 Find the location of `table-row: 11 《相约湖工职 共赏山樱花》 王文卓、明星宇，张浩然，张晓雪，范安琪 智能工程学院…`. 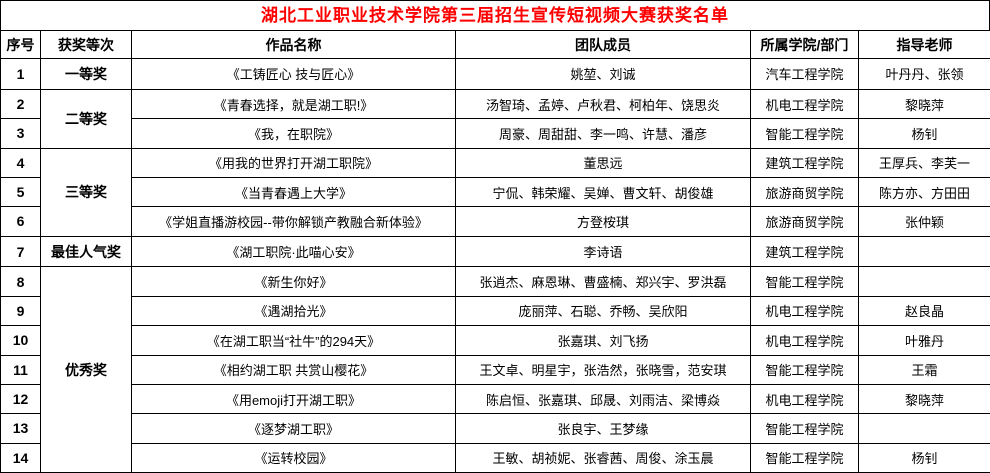

table-row: 11 《相约湖工职 共赏山樱花》 王文卓、明星宇，张浩然，张晓雪，范安琪 智能工程学院… is located at coordinates (495, 369).